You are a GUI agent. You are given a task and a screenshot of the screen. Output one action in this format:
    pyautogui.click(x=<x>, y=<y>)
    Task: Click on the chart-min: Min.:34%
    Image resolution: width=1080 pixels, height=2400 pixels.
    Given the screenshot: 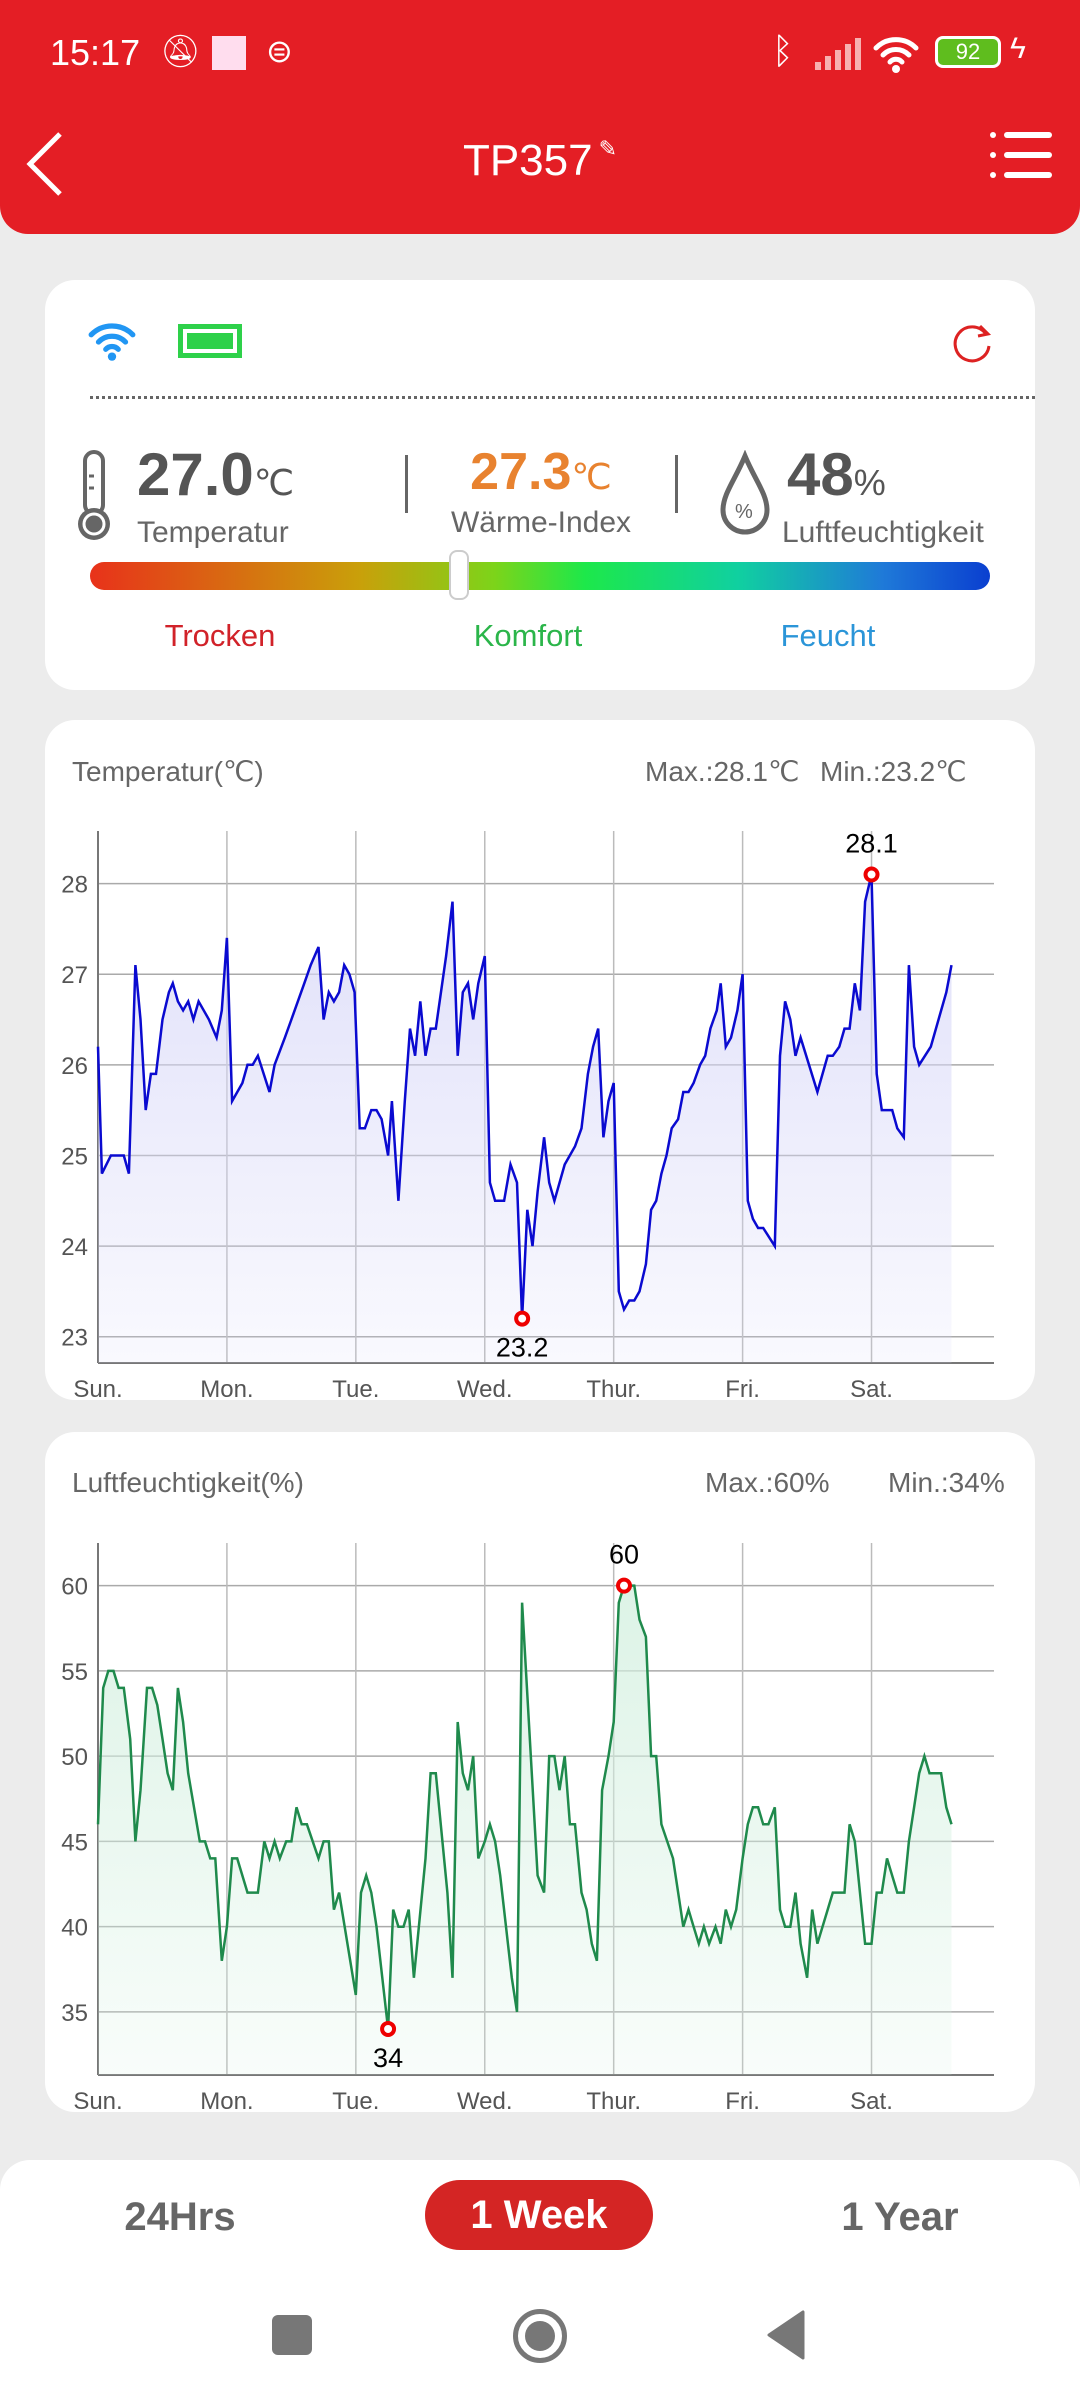 What is the action you would take?
    pyautogui.click(x=946, y=1482)
    